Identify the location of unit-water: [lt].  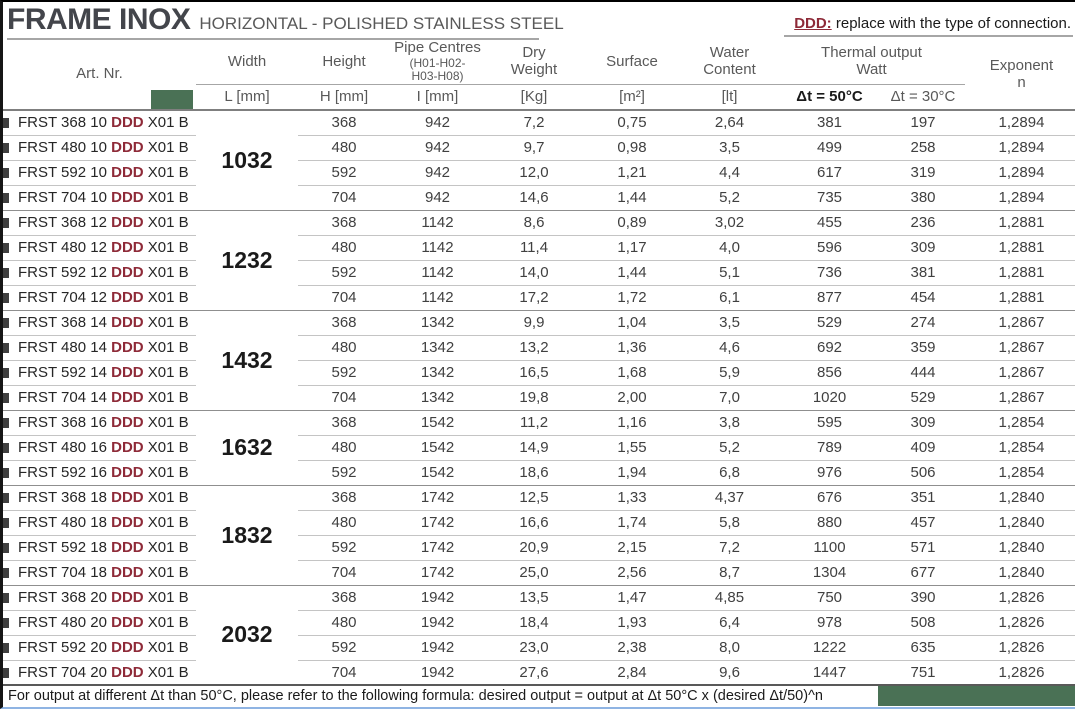
(729, 97).